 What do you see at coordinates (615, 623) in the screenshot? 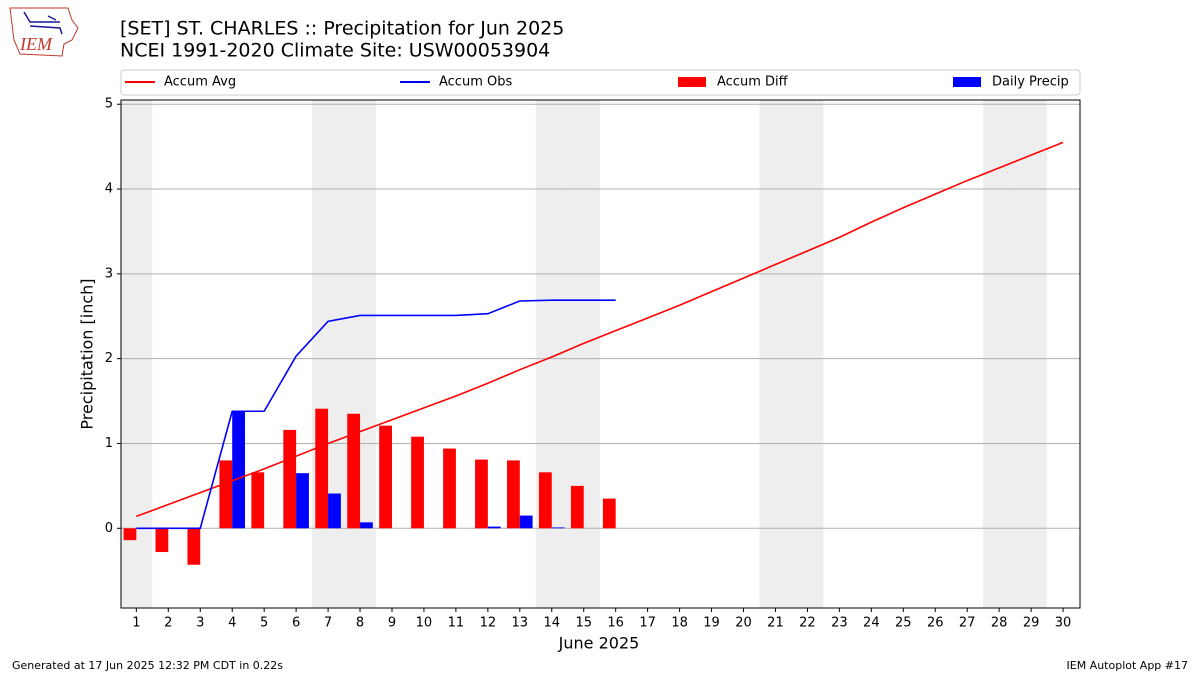
I see `x-tick-label: 16` at bounding box center [615, 623].